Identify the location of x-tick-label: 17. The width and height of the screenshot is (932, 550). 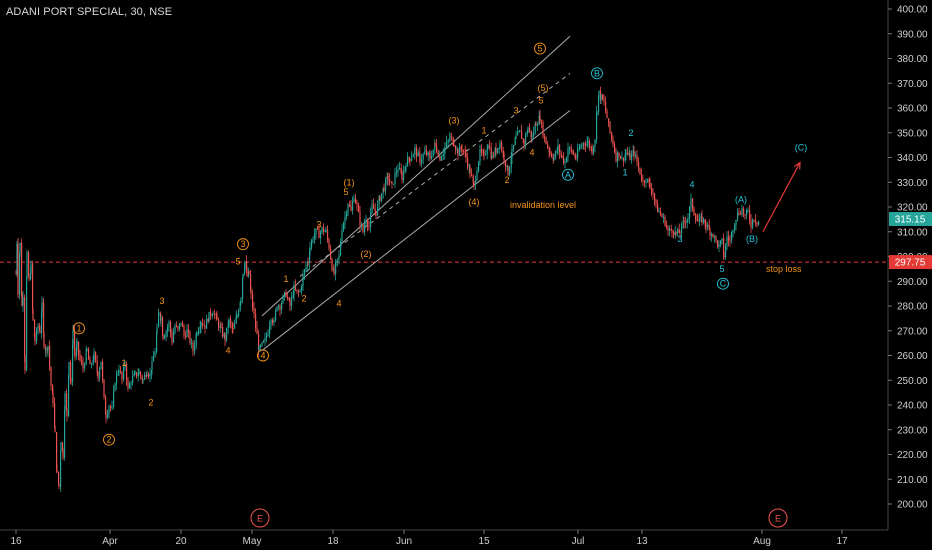
(842, 541).